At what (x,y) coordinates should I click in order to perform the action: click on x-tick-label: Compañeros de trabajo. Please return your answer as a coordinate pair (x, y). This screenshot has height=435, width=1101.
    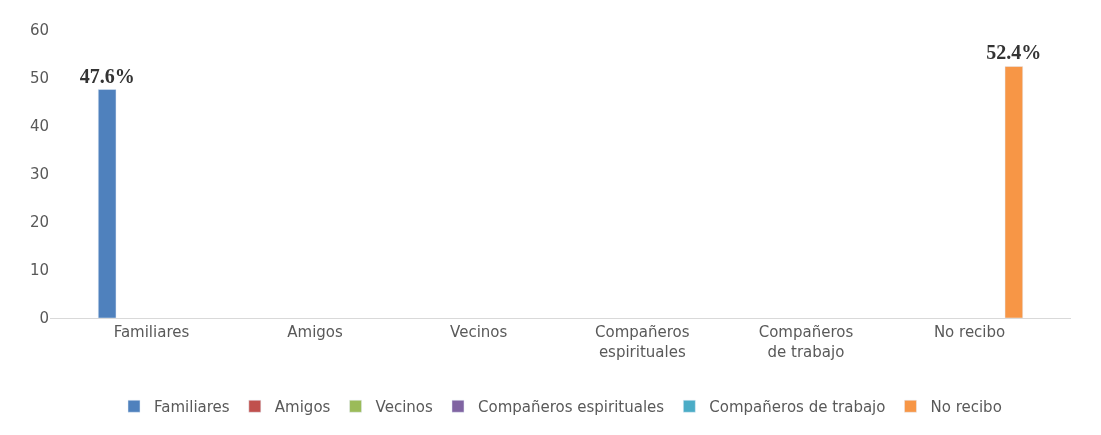
    Looking at the image, I should click on (806, 342).